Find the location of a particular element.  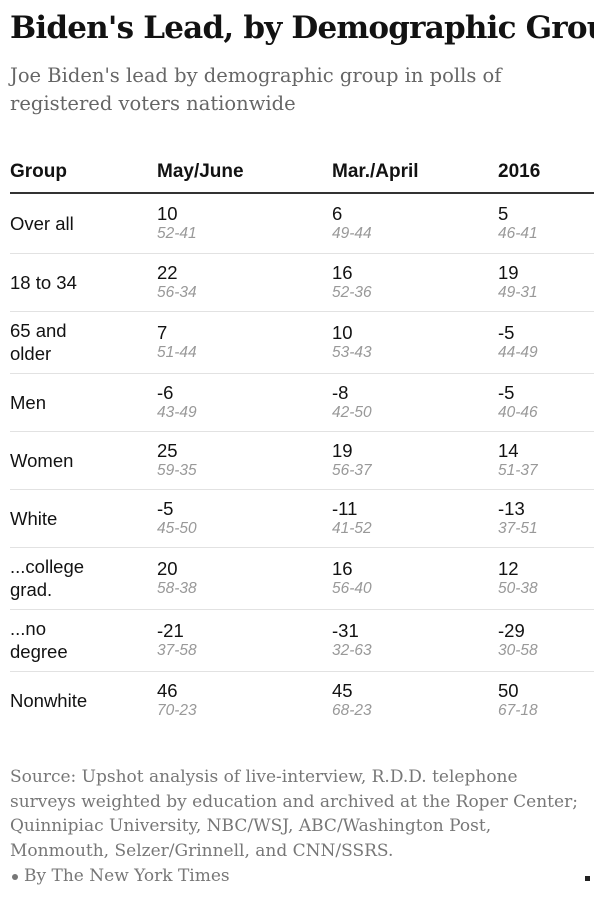

group-label: Women is located at coordinates (42, 460).